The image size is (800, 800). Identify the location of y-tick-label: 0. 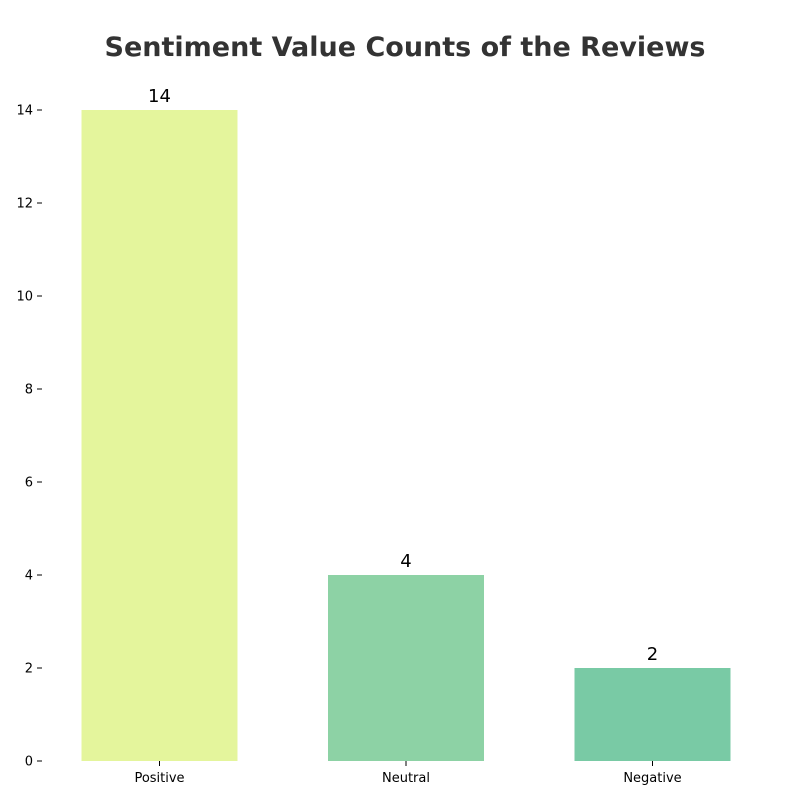
(29, 762).